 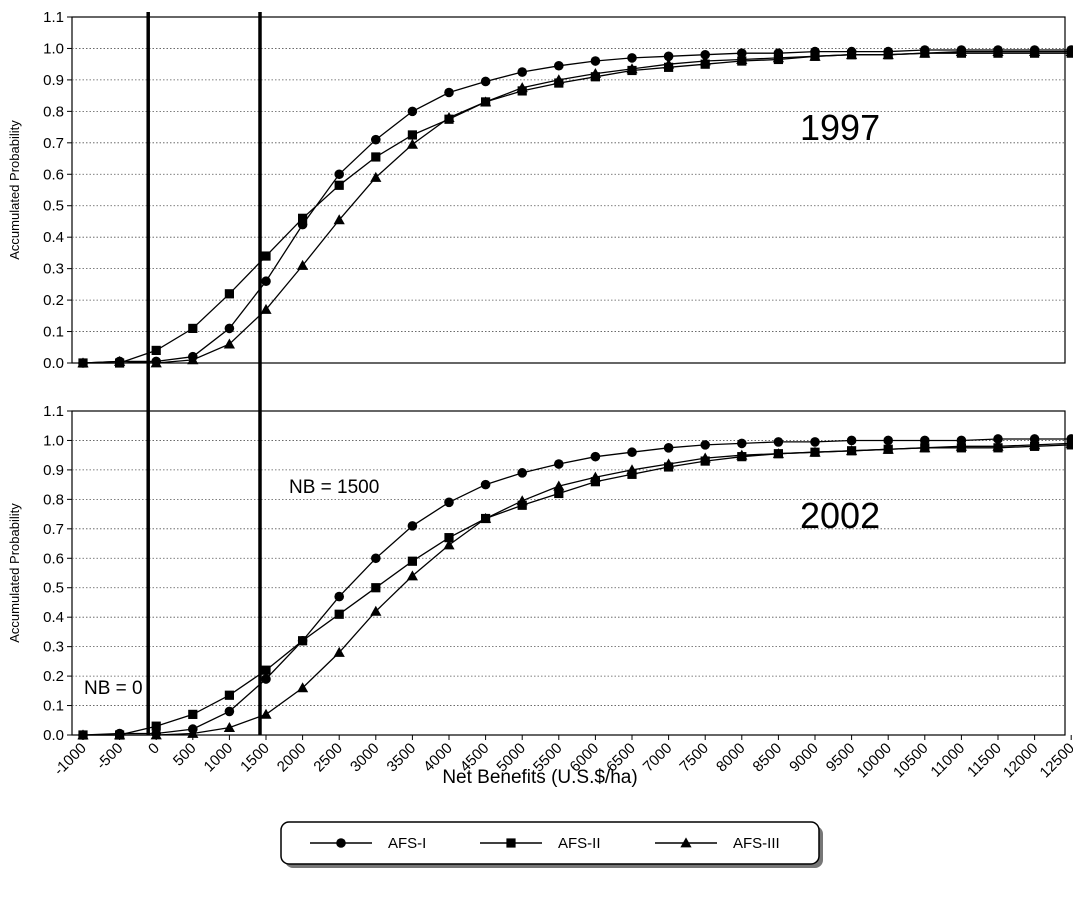 What do you see at coordinates (53, 206) in the screenshot?
I see `y-tick-label: 0.5` at bounding box center [53, 206].